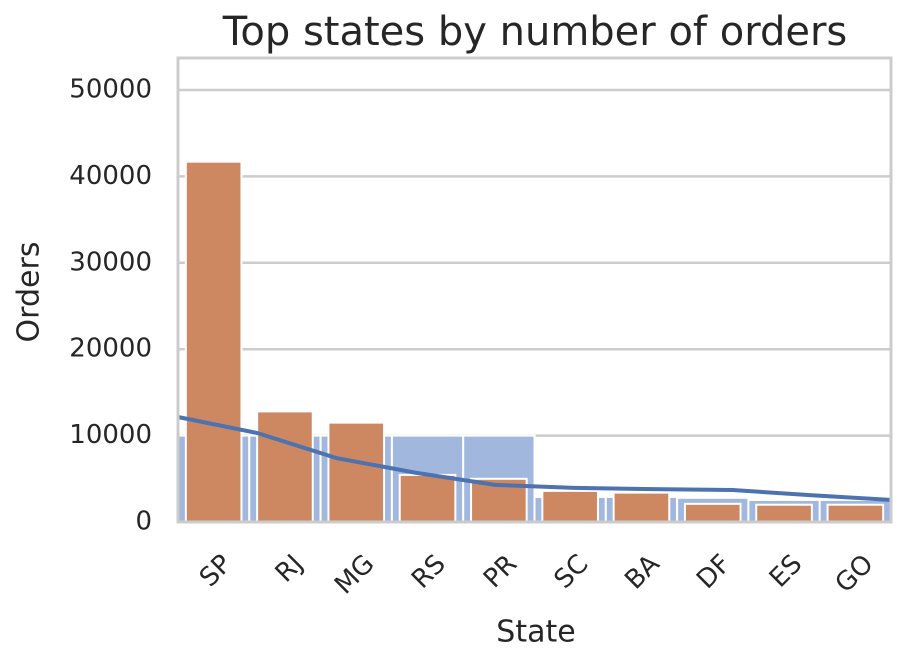  I want to click on x-tick-label: MG, so click(354, 574).